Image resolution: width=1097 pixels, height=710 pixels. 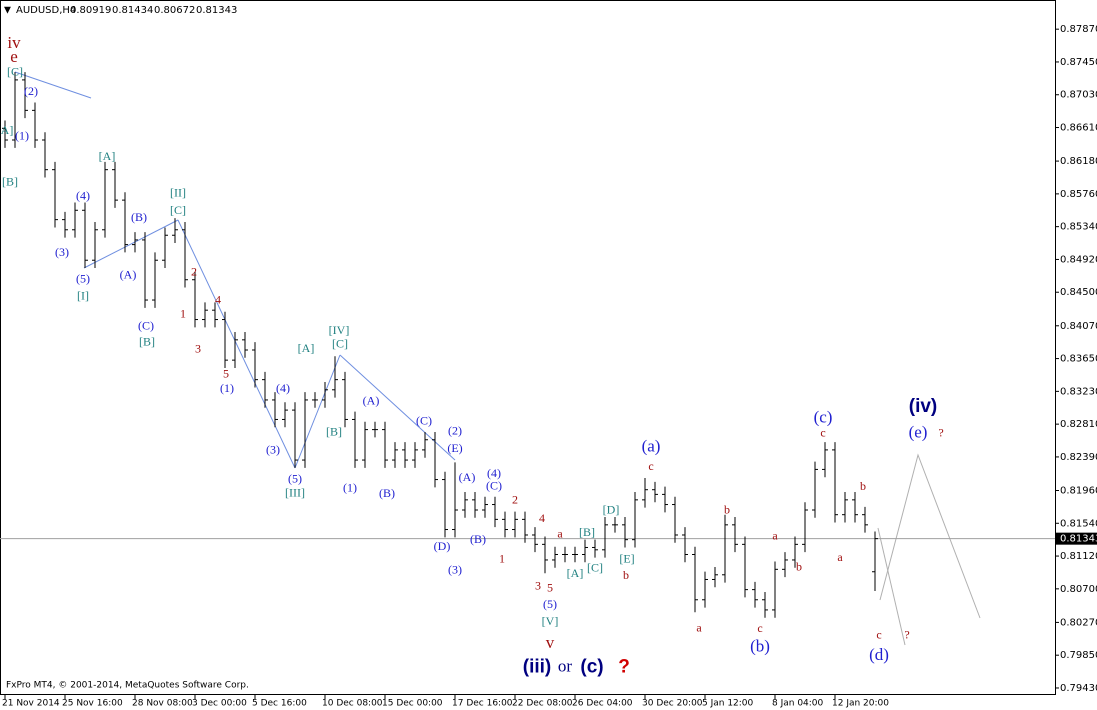 What do you see at coordinates (218, 300) in the screenshot?
I see `wave-label: 4` at bounding box center [218, 300].